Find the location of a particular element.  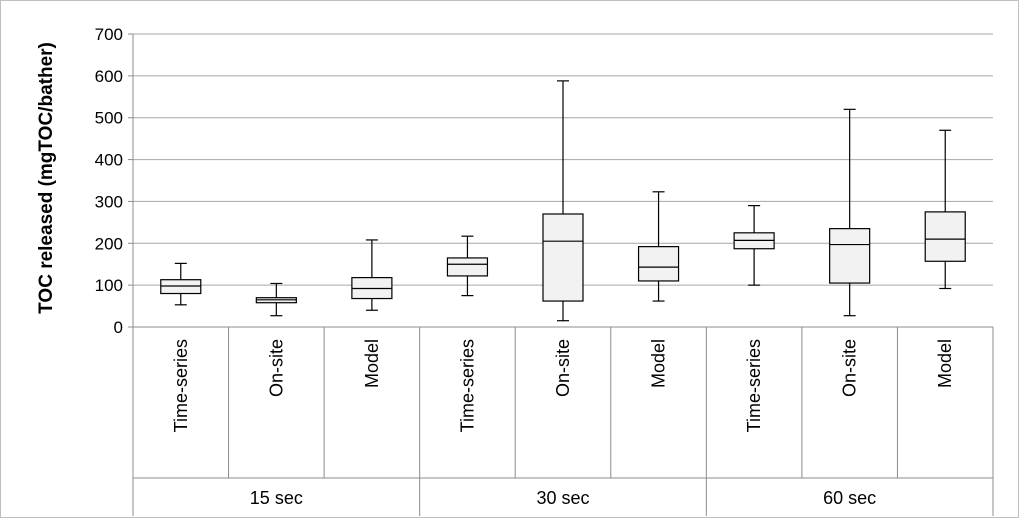

y-tick-label: 0 is located at coordinates (118, 327).